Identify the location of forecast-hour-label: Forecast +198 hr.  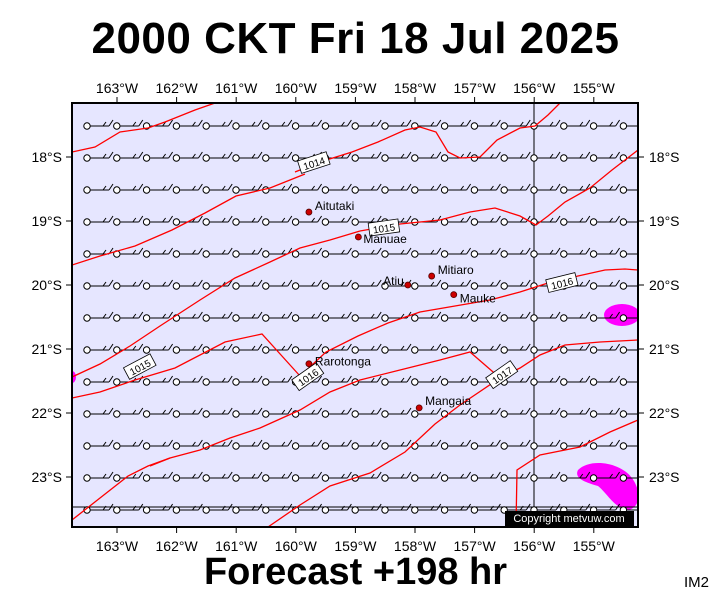
(355, 572).